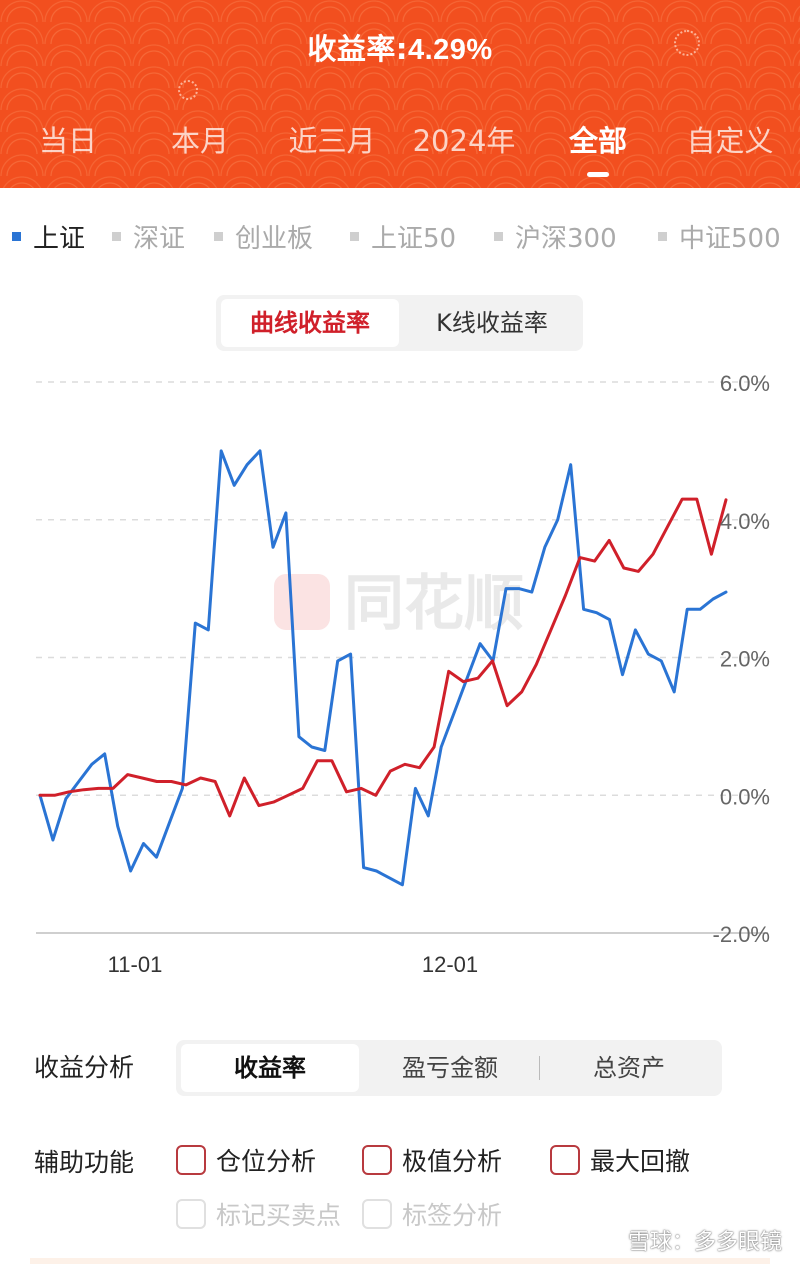 The height and width of the screenshot is (1264, 800). I want to click on index-zz500: 中证500, so click(719, 236).